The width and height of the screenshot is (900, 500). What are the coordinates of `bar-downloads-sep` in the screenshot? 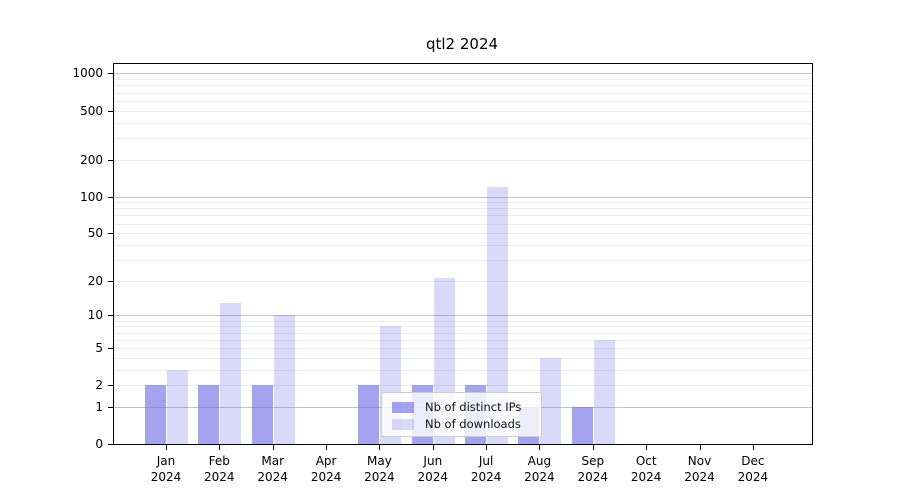 It's located at (604, 391).